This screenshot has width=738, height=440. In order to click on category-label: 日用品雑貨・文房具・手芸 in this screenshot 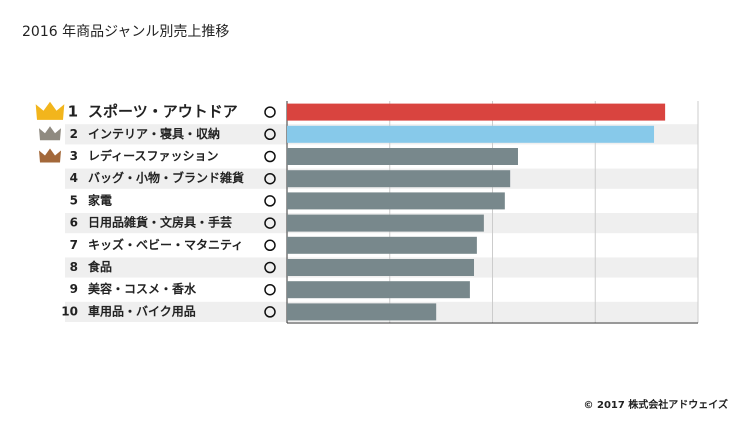, I will do `click(160, 222)`.